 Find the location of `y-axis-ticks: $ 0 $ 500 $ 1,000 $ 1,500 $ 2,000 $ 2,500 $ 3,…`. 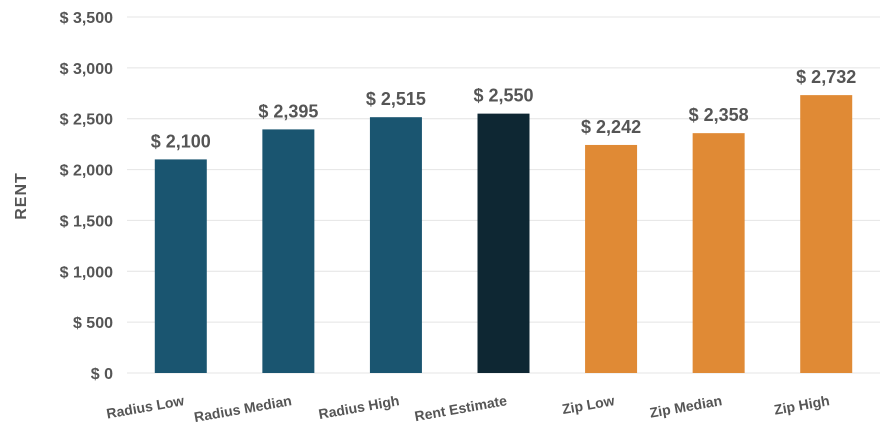

y-axis-ticks: $ 0 $ 500 $ 1,000 $ 1,500 $ 2,000 $ 2,500 $ 3,… is located at coordinates (86, 196).